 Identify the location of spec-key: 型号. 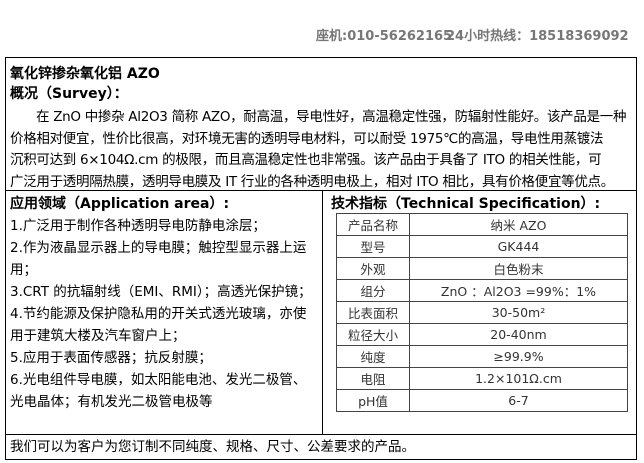
(373, 246).